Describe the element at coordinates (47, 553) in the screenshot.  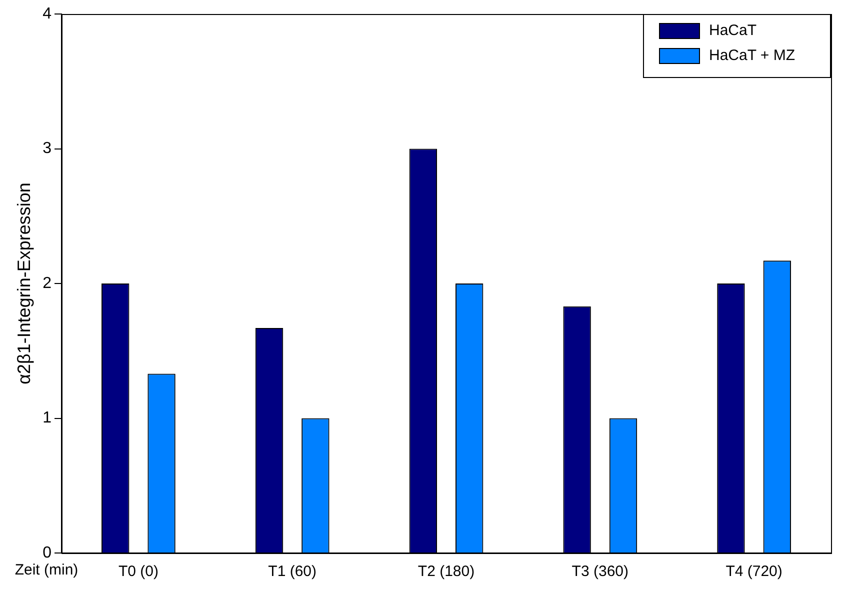
I see `y-tick-label: 0` at that location.